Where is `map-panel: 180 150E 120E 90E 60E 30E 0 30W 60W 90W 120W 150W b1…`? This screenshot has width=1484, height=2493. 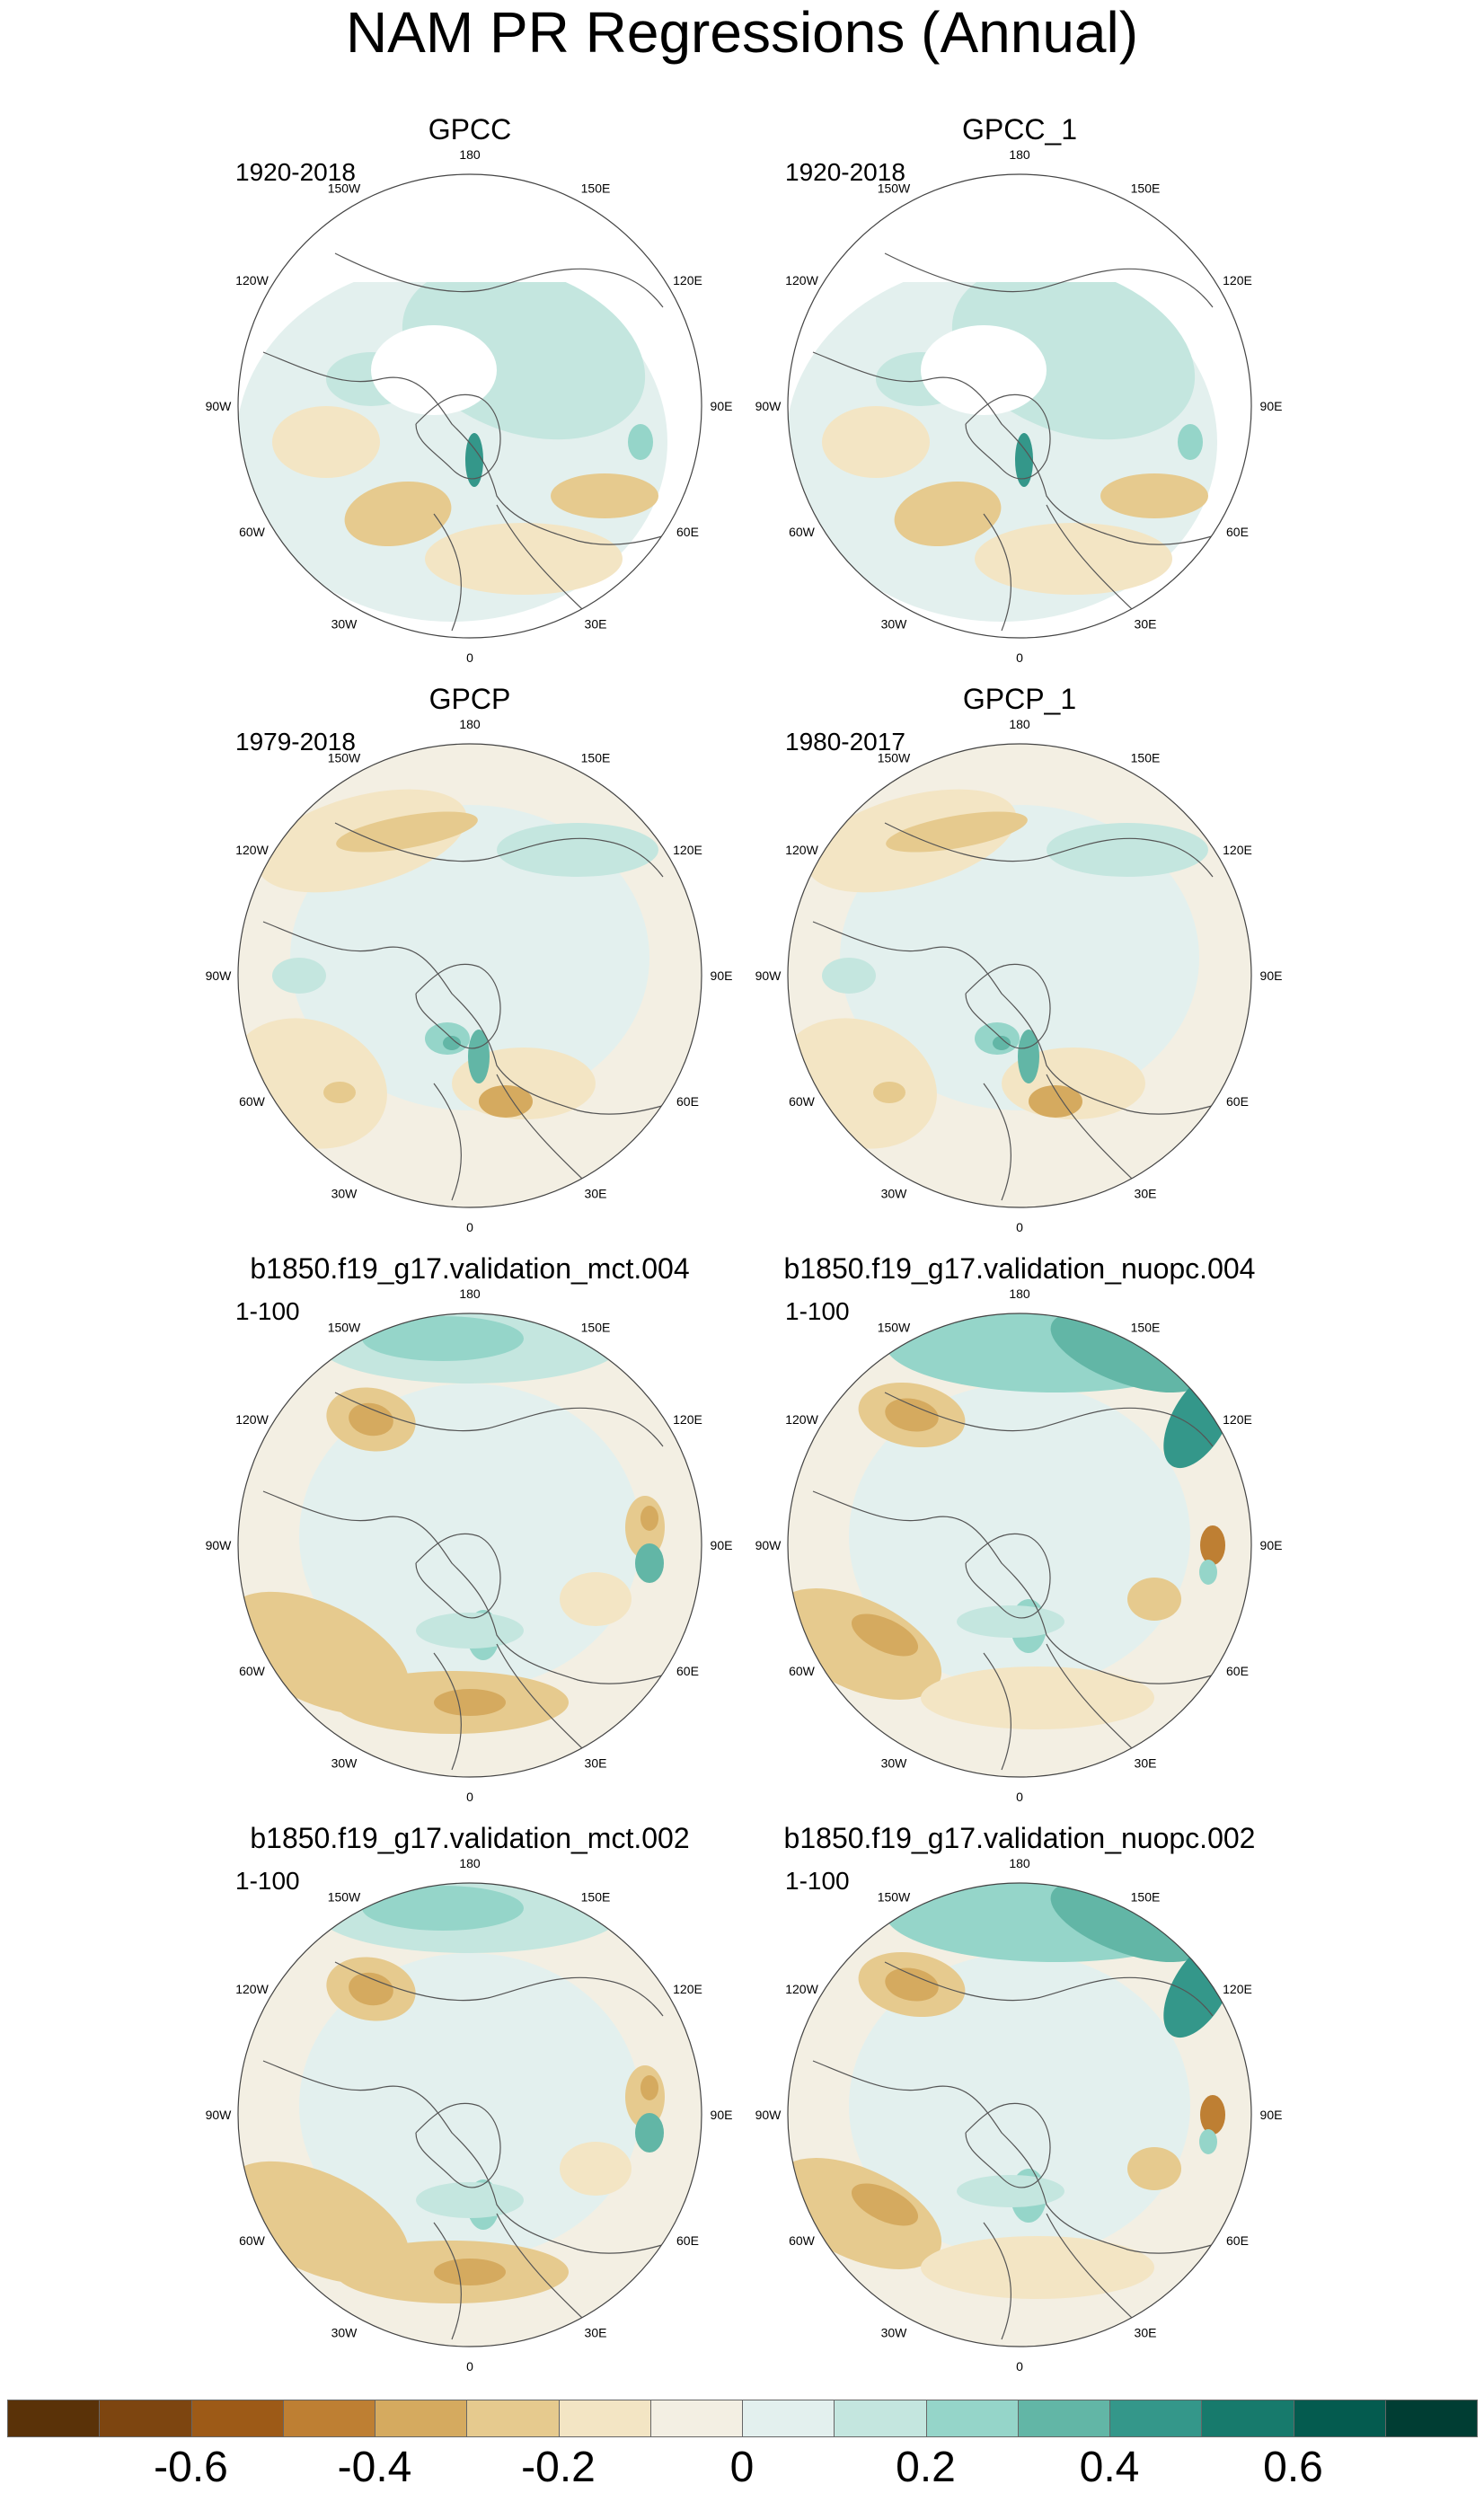 map-panel: 180 150E 120E 90E 60E 30E 0 30W 60W 90W 120W 150W b1… is located at coordinates (1060, 1536).